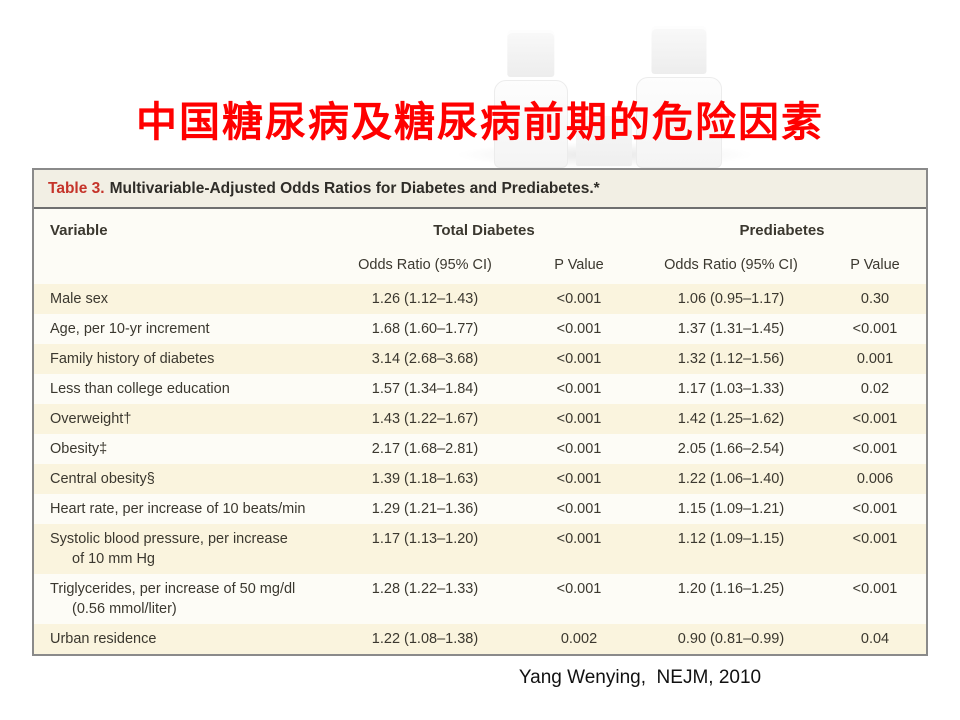 Image resolution: width=960 pixels, height=720 pixels. I want to click on variable-cell: Obesity‡, so click(79, 449).